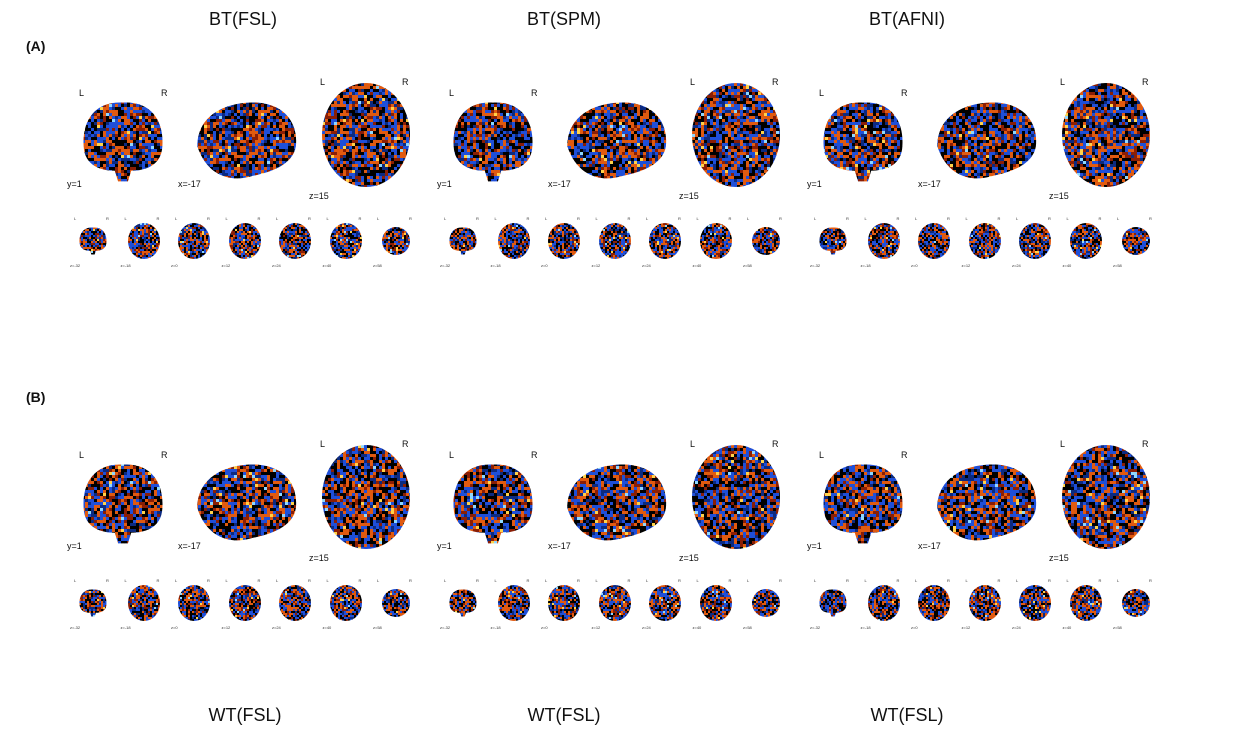 This screenshot has height=750, width=1248. What do you see at coordinates (559, 546) in the screenshot?
I see `sagittal-cut-label: x=-17` at bounding box center [559, 546].